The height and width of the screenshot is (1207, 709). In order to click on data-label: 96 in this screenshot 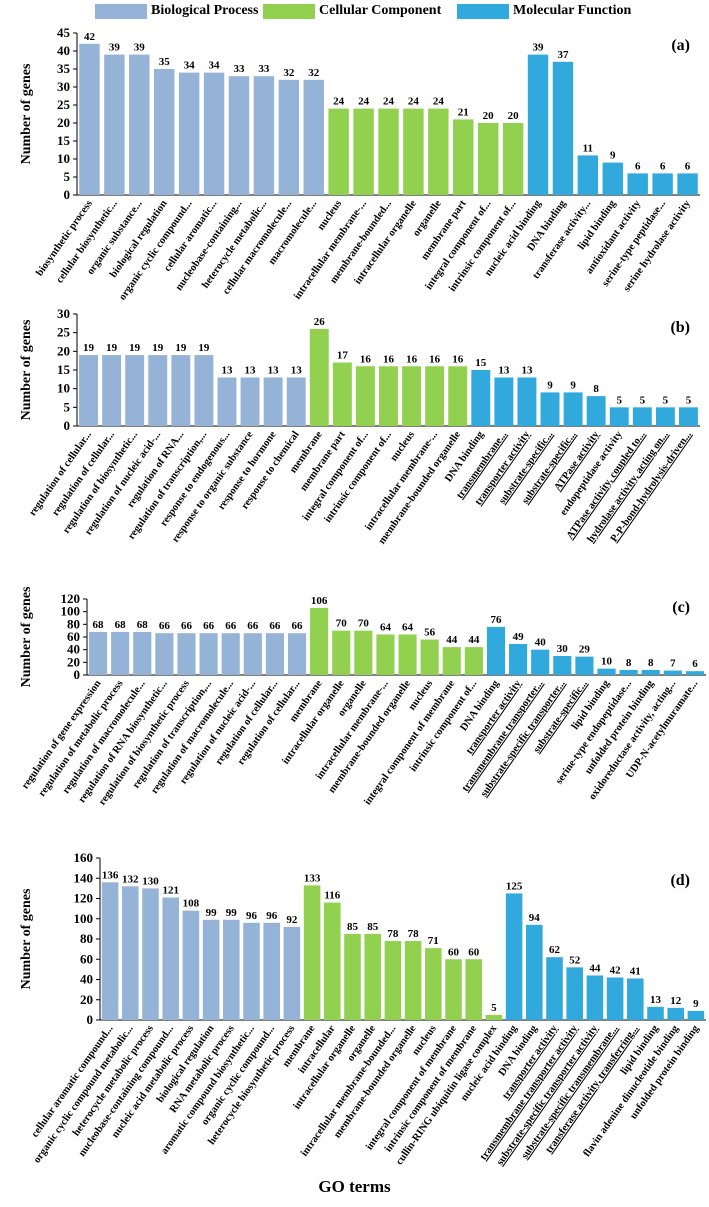, I will do `click(272, 916)`.